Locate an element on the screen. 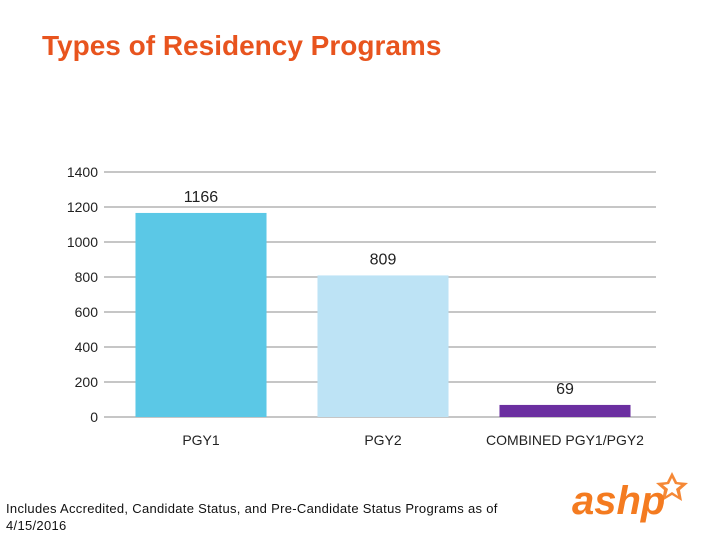 This screenshot has height=540, width=720. y-tick-label: 800 is located at coordinates (87, 277).